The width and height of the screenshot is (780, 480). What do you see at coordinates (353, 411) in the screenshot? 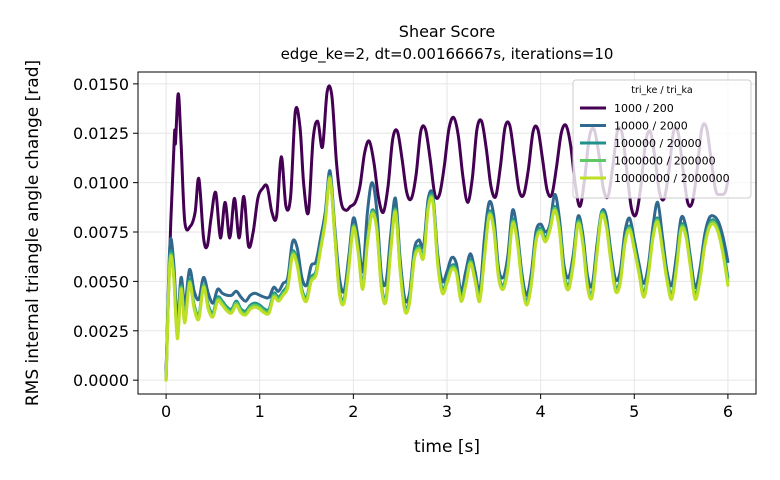
I see `x-tick-label: 2` at bounding box center [353, 411].